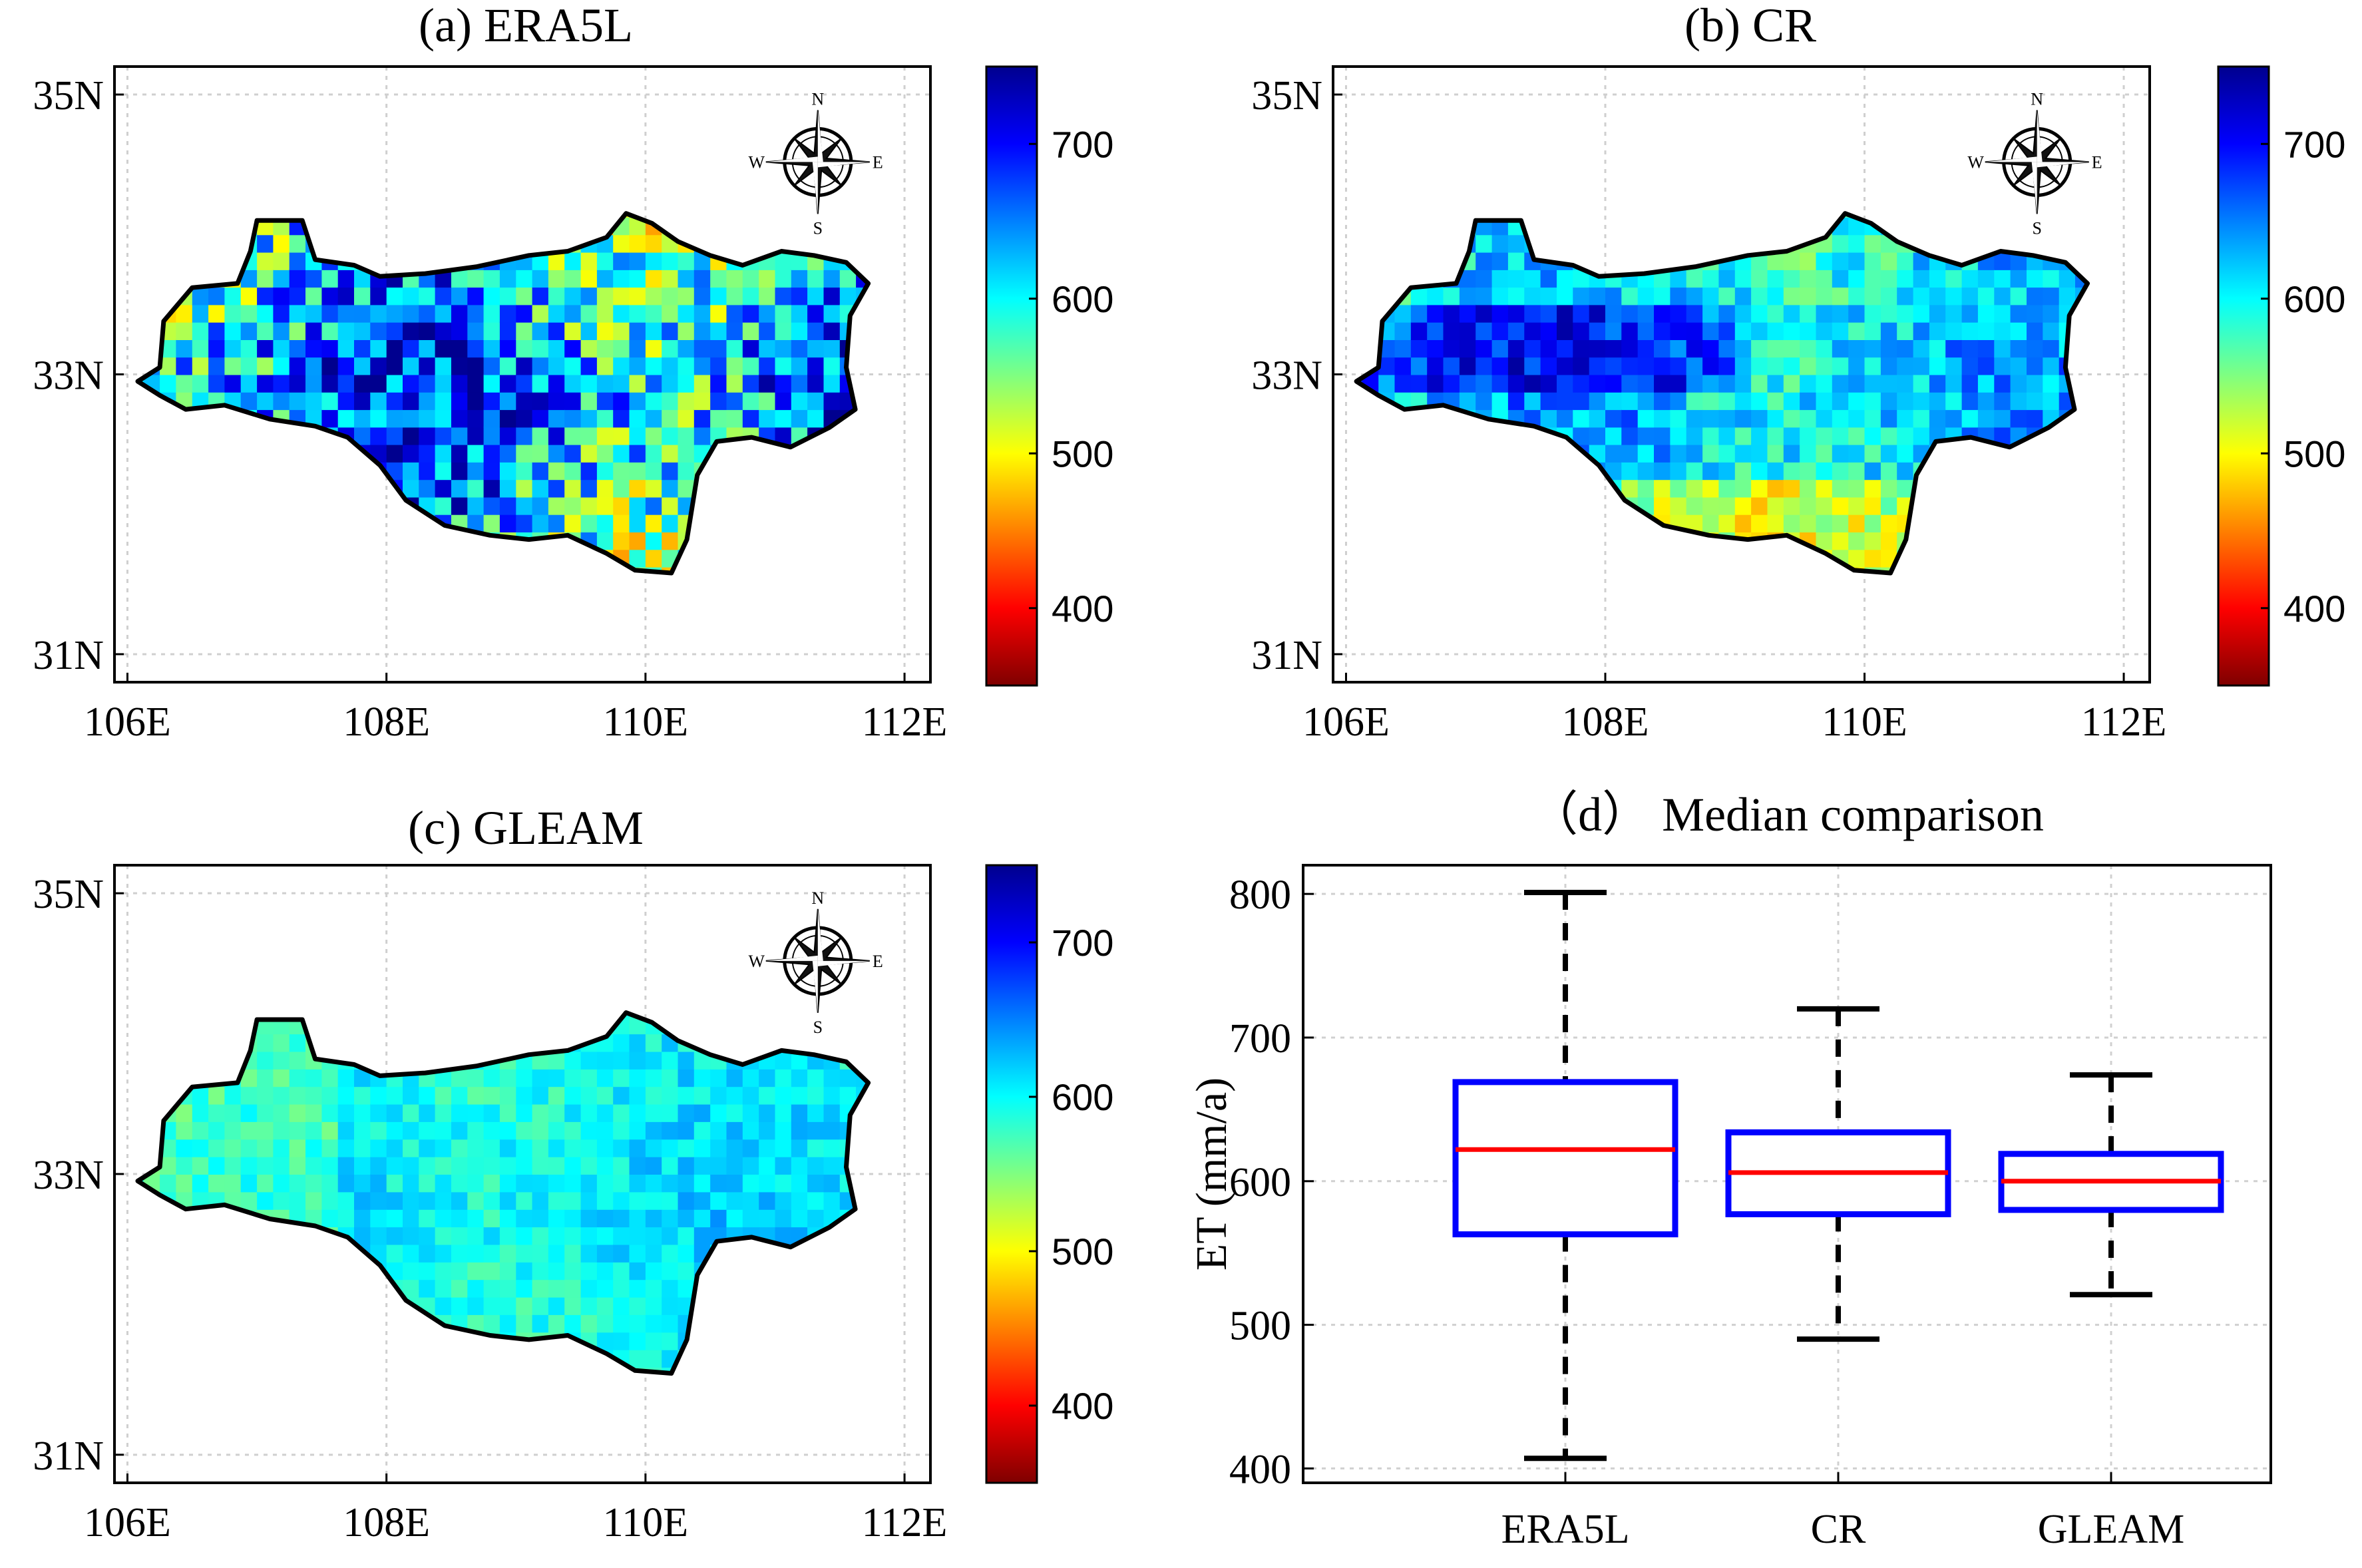 This screenshot has height=1568, width=2362. Describe the element at coordinates (2063, 165) in the screenshot. I see `compass-highlight` at that location.